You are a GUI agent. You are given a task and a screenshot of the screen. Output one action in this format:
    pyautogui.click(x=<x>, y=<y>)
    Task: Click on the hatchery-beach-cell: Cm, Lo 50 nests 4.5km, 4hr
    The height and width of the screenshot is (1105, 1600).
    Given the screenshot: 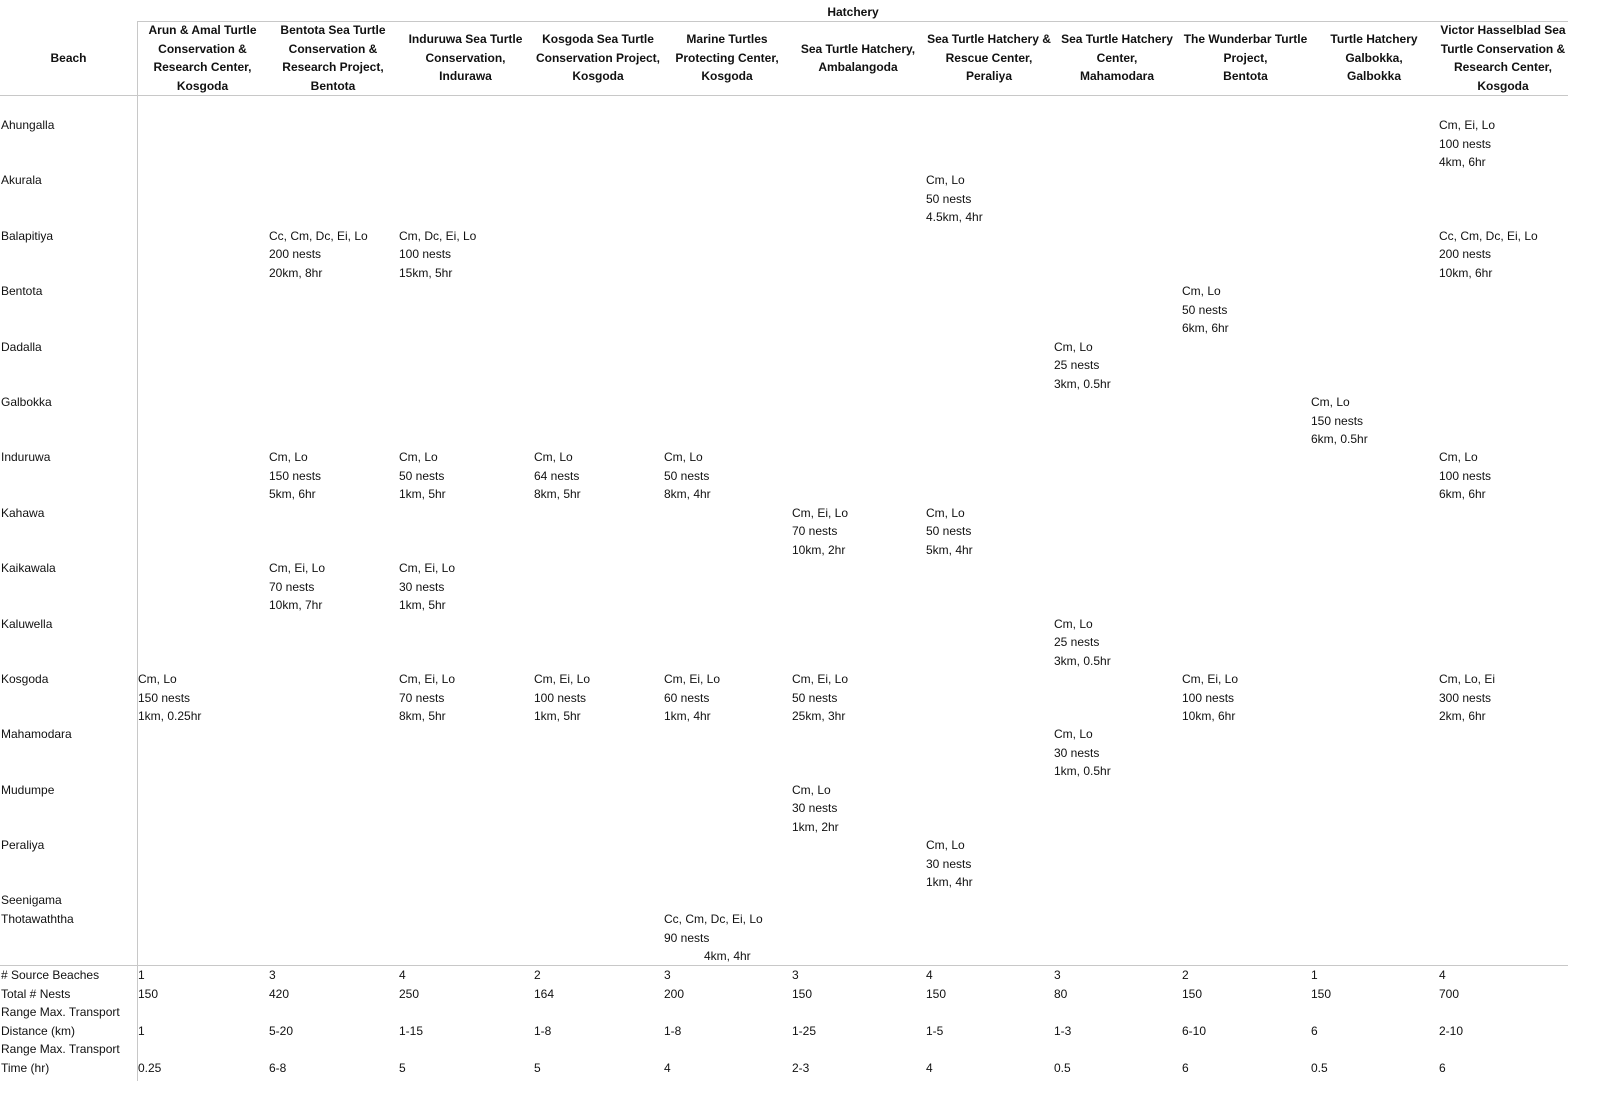 What is the action you would take?
    pyautogui.click(x=954, y=199)
    